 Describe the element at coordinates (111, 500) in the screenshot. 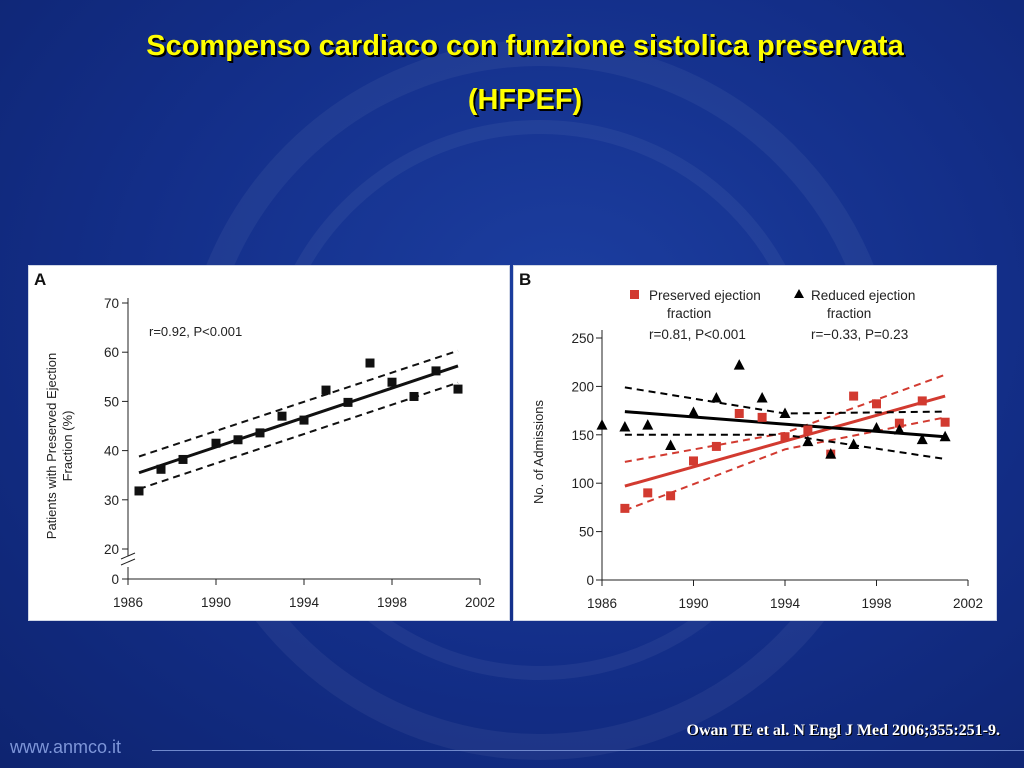

I see `panel-a-y-tick-label: 30` at that location.